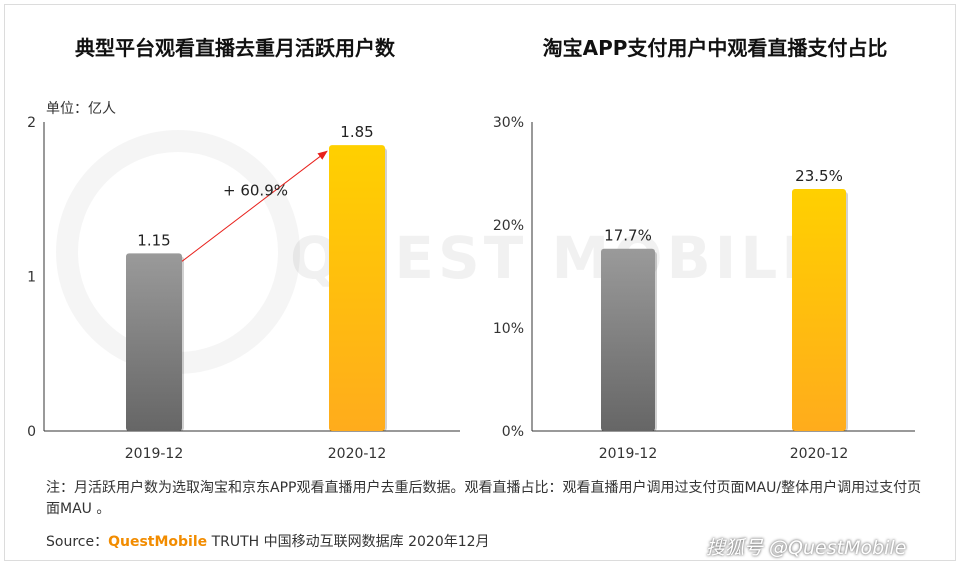  What do you see at coordinates (356, 132) in the screenshot?
I see `bar-value-label: 1.85` at bounding box center [356, 132].